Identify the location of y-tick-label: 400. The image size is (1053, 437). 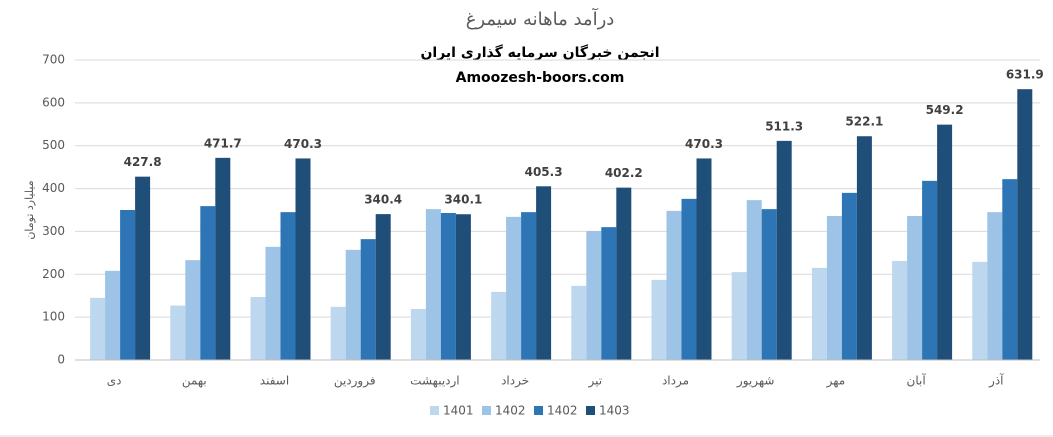
(53, 188).